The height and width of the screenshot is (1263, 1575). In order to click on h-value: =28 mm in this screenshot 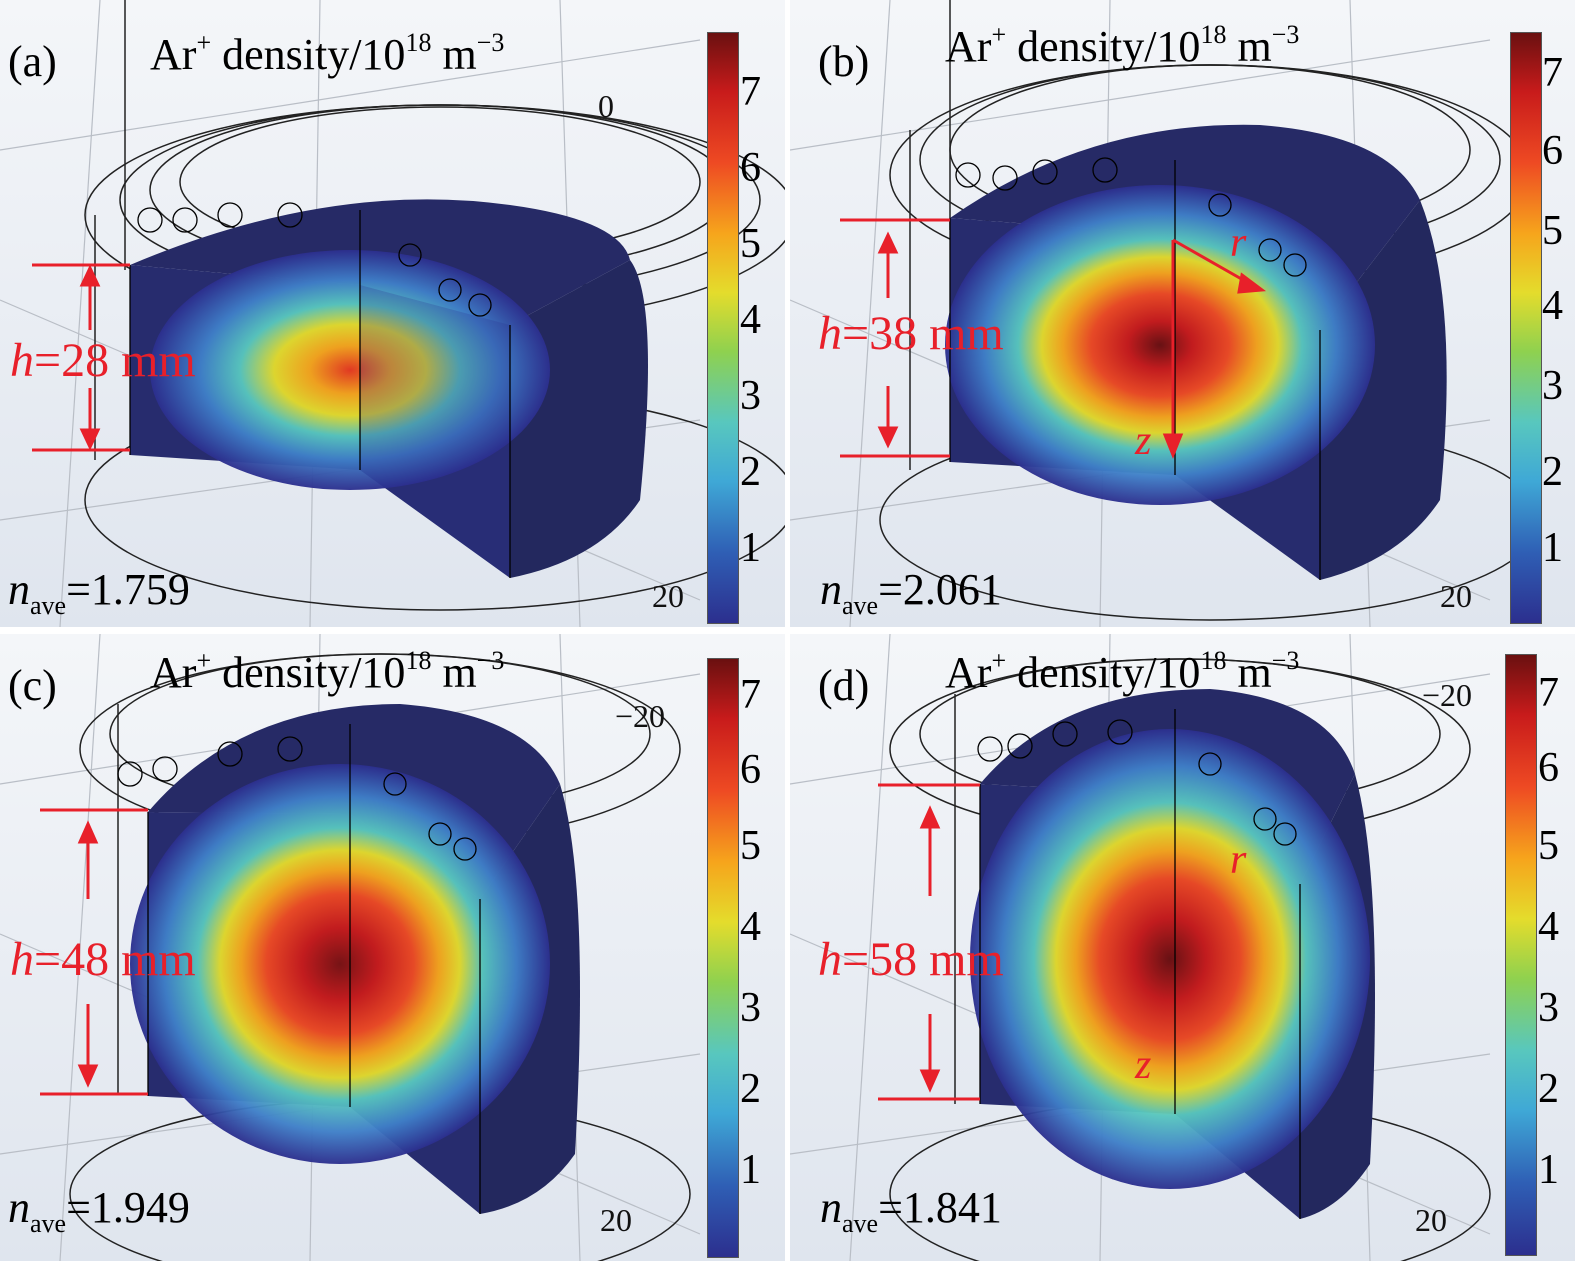, I will do `click(115, 360)`.